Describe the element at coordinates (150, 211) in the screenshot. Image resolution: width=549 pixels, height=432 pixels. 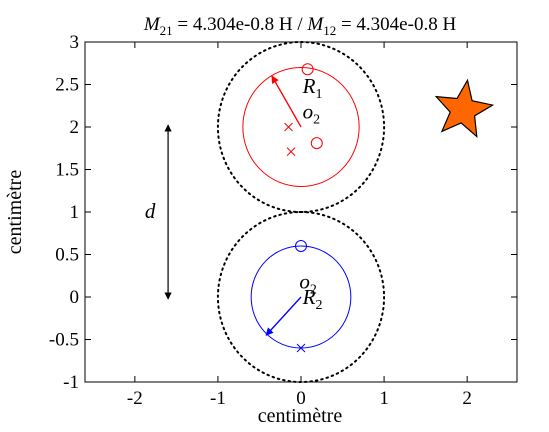
I see `separation-label: d` at that location.